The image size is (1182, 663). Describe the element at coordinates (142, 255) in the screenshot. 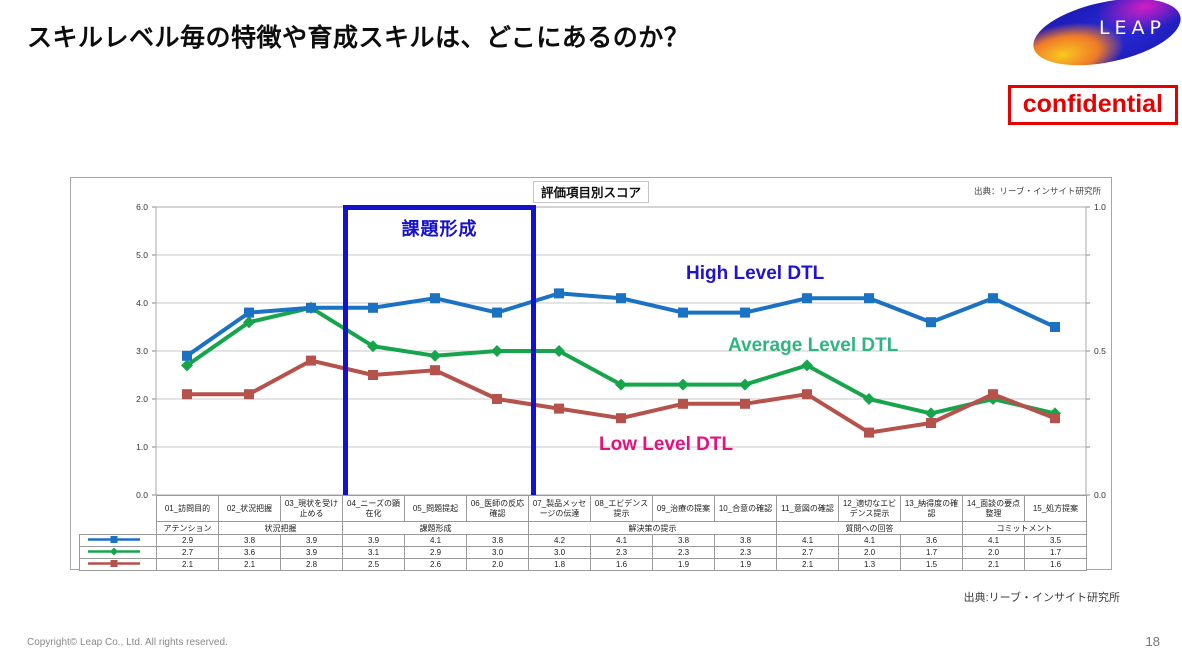

I see `left-axis-label: 5.0` at that location.